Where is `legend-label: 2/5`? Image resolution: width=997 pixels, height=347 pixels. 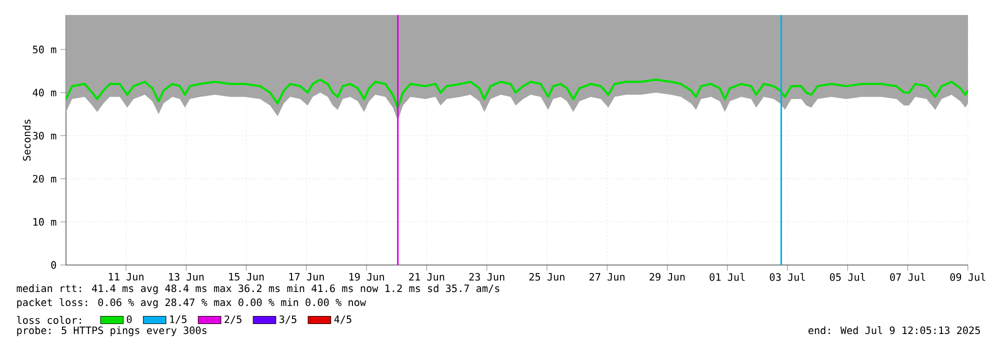
legend-label: 2/5 is located at coordinates (233, 319).